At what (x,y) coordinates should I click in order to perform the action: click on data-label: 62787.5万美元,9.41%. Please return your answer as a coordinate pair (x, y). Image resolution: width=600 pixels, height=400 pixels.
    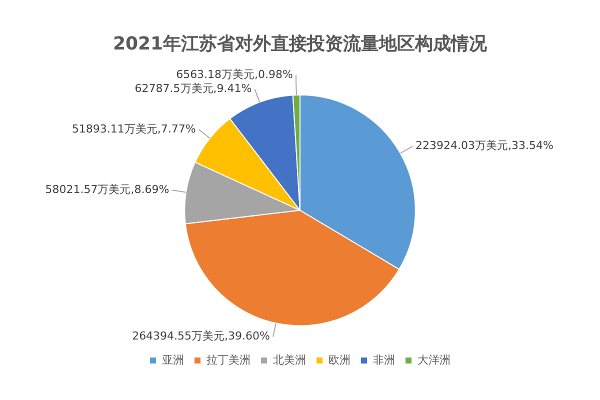
    Looking at the image, I should click on (193, 88).